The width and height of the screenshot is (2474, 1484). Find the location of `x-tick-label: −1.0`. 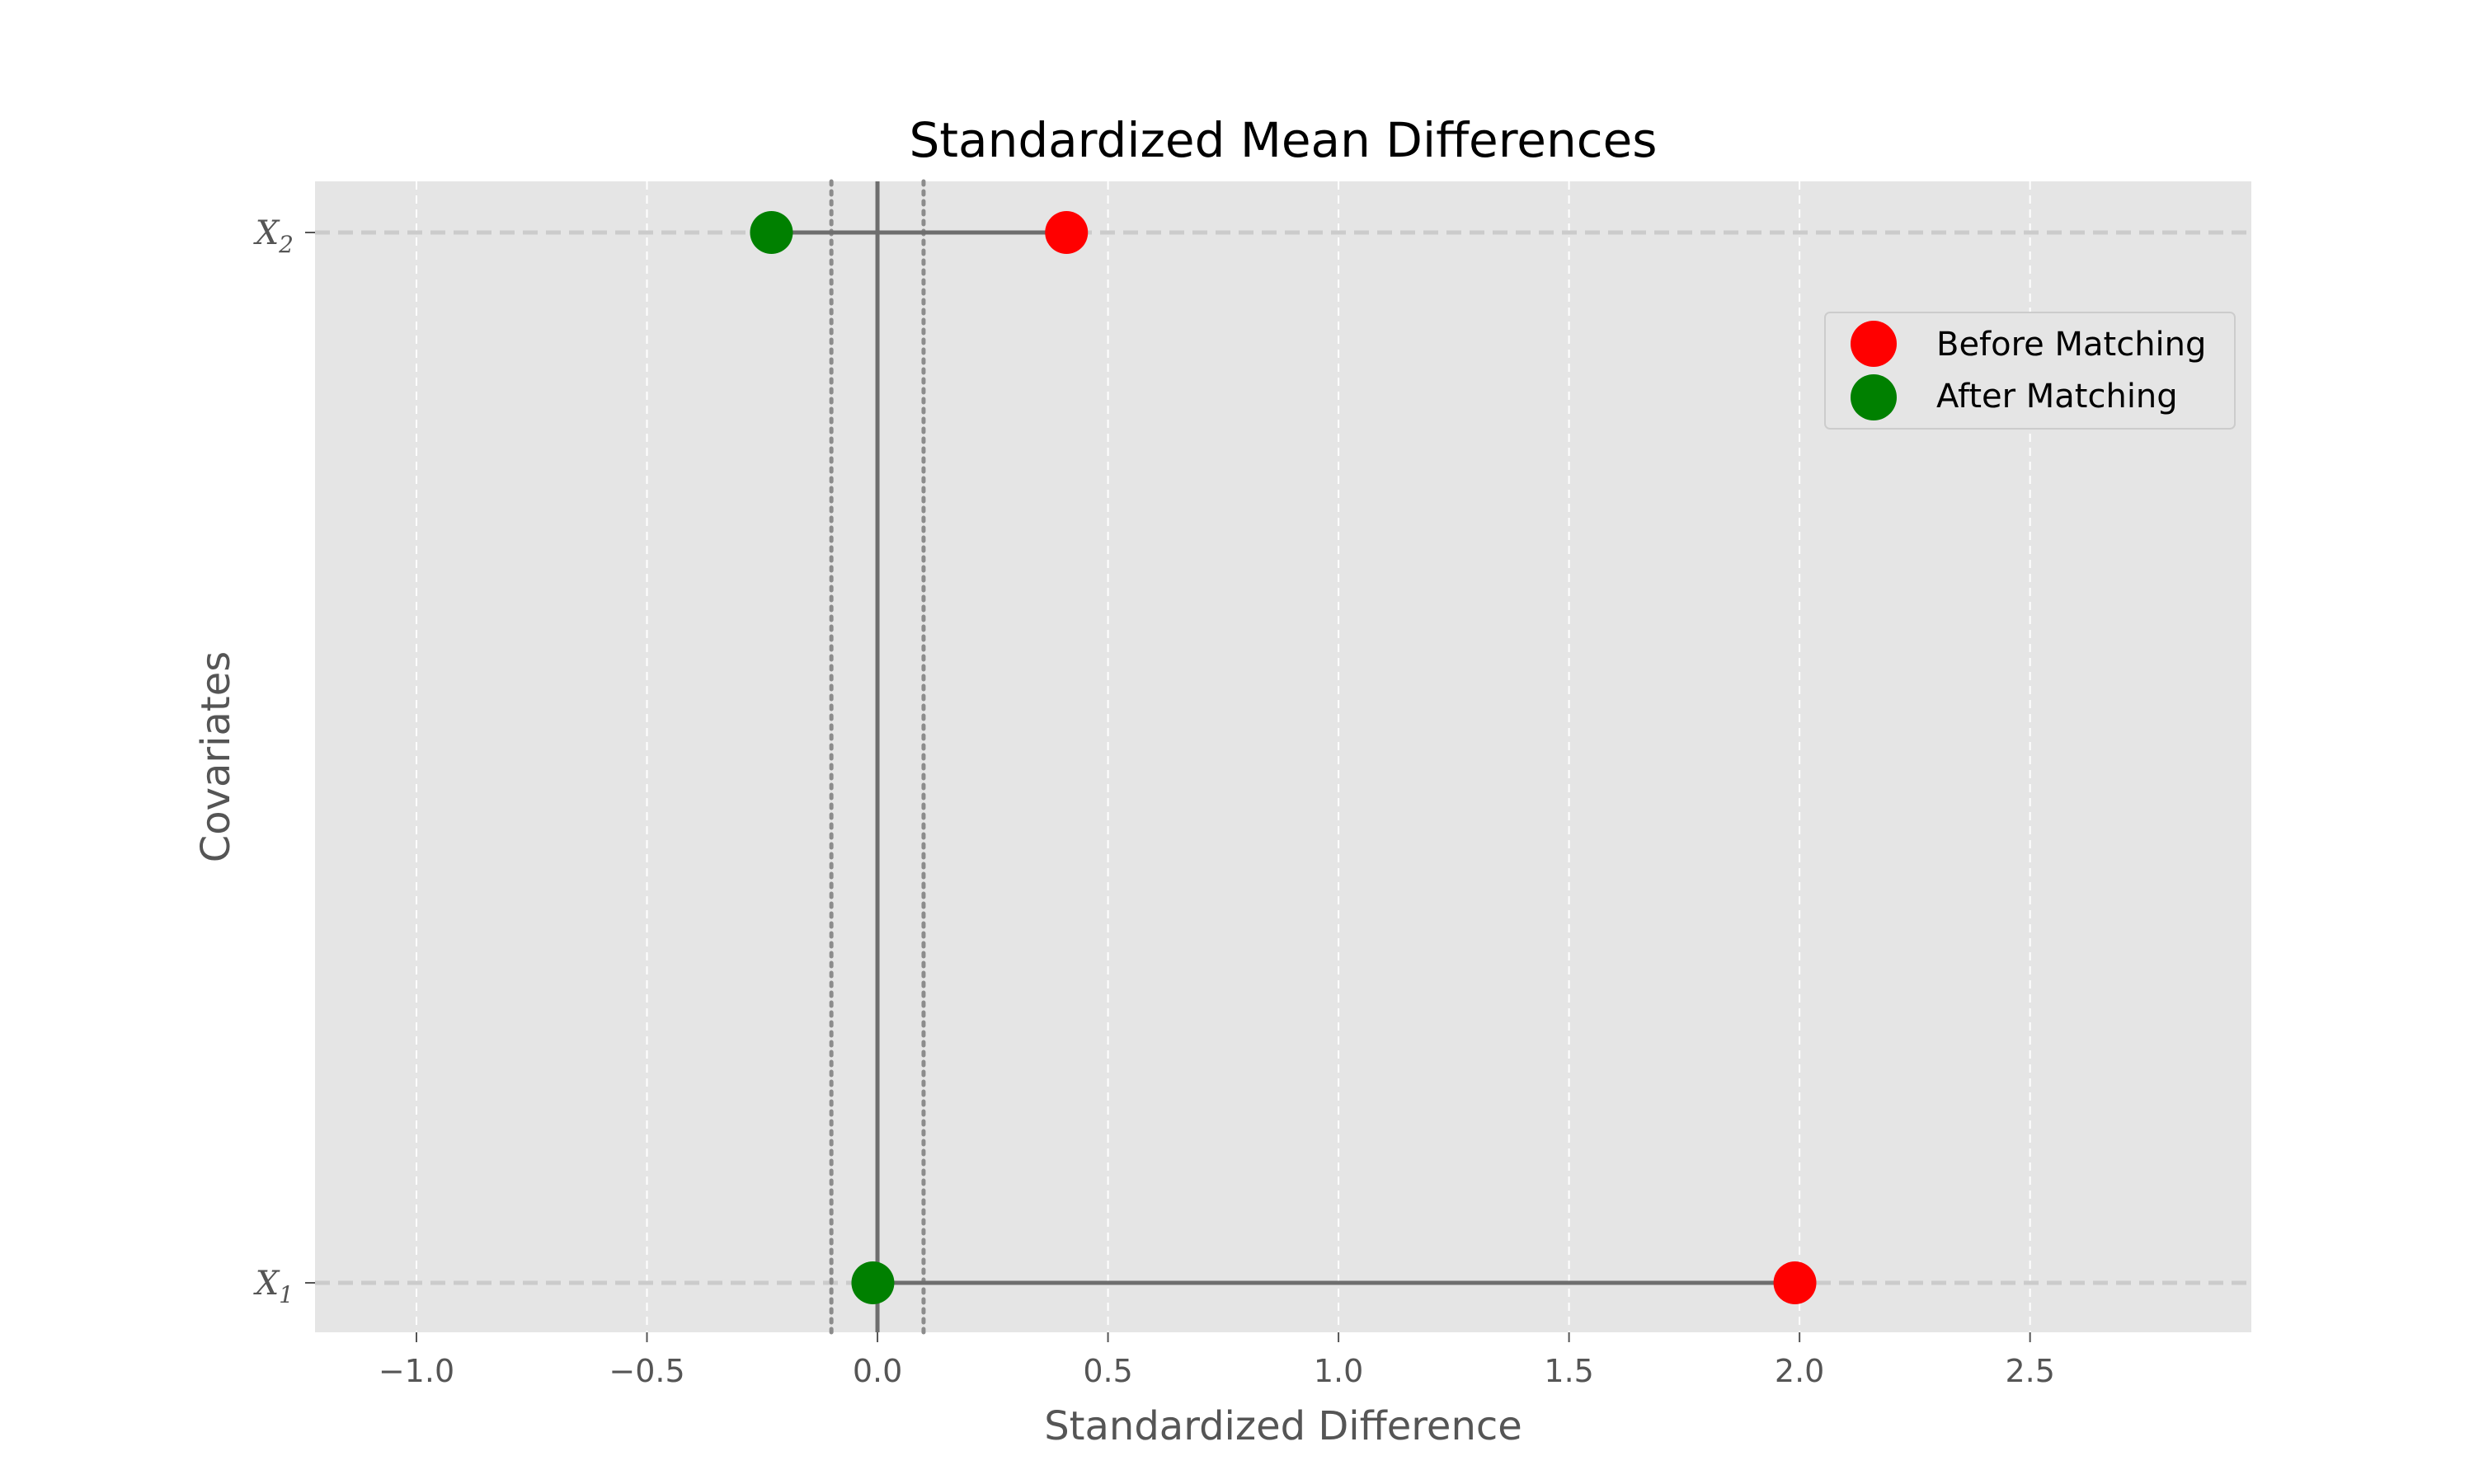

x-tick-label: −1.0 is located at coordinates (416, 1371).